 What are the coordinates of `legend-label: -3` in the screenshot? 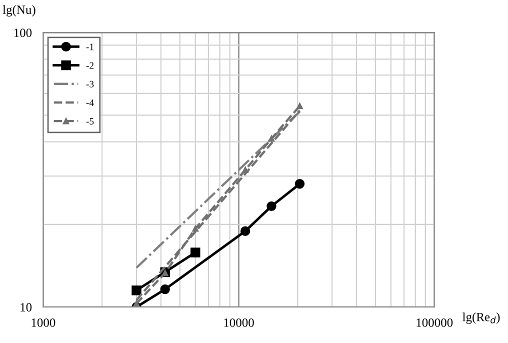 It's located at (90, 84).